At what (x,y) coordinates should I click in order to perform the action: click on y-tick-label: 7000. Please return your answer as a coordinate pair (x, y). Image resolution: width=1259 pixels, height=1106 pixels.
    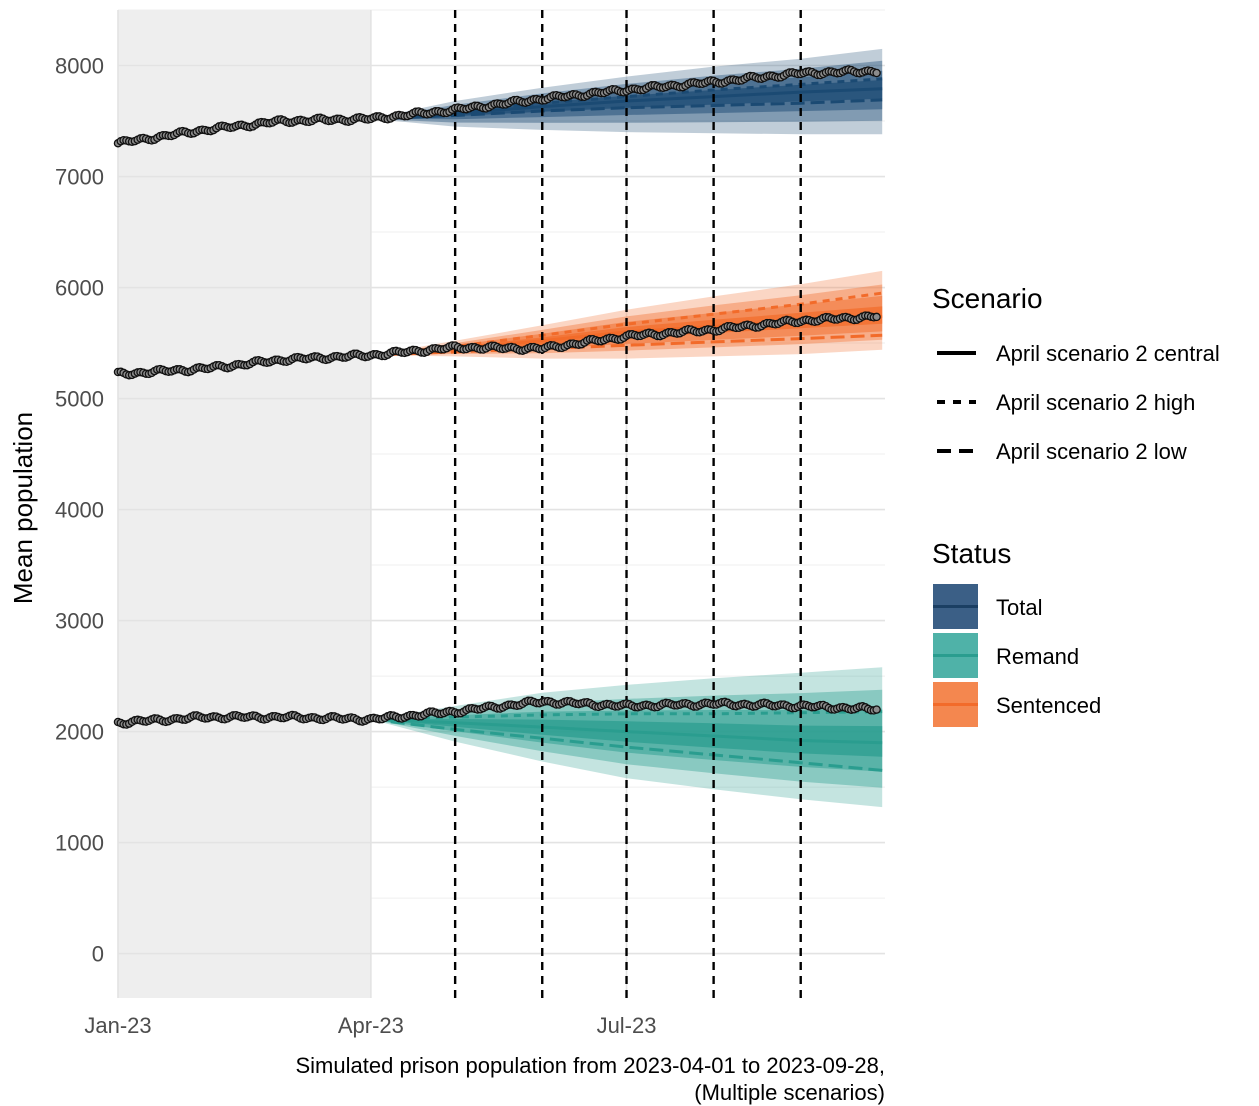
    Looking at the image, I should click on (79, 177).